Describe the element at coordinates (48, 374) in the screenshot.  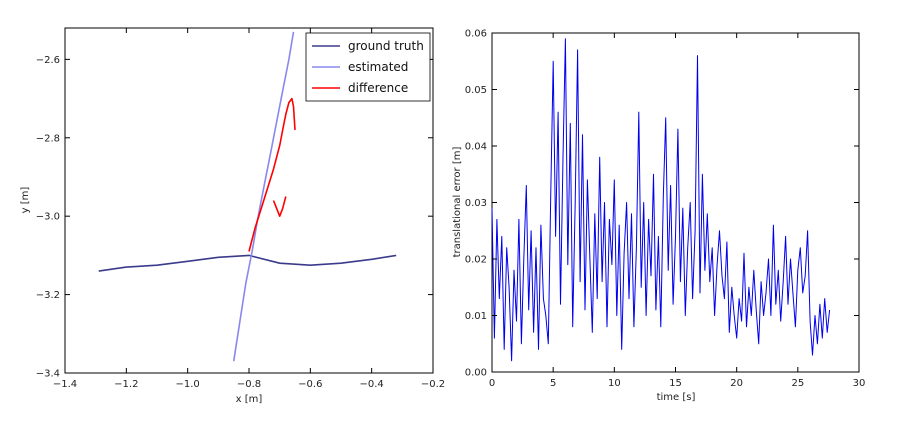
I see `left-y-tick-label: −3.4` at that location.